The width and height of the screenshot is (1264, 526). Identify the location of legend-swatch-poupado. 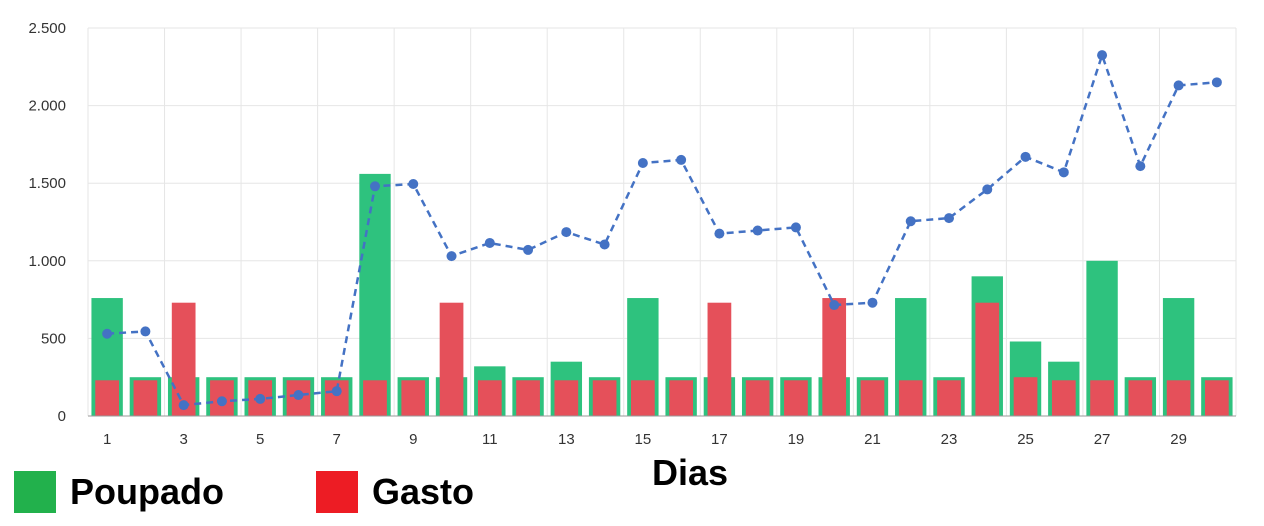
(35, 492).